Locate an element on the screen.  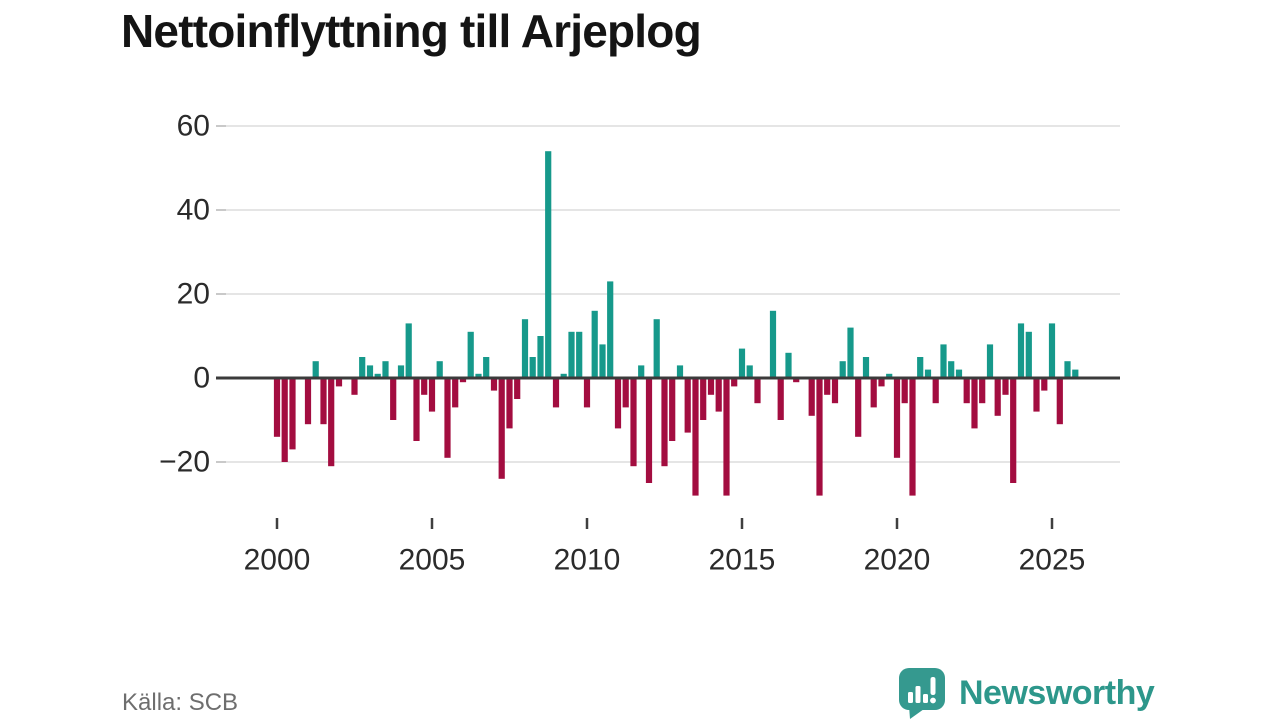
bar-2002-q4 is located at coordinates (362, 367).